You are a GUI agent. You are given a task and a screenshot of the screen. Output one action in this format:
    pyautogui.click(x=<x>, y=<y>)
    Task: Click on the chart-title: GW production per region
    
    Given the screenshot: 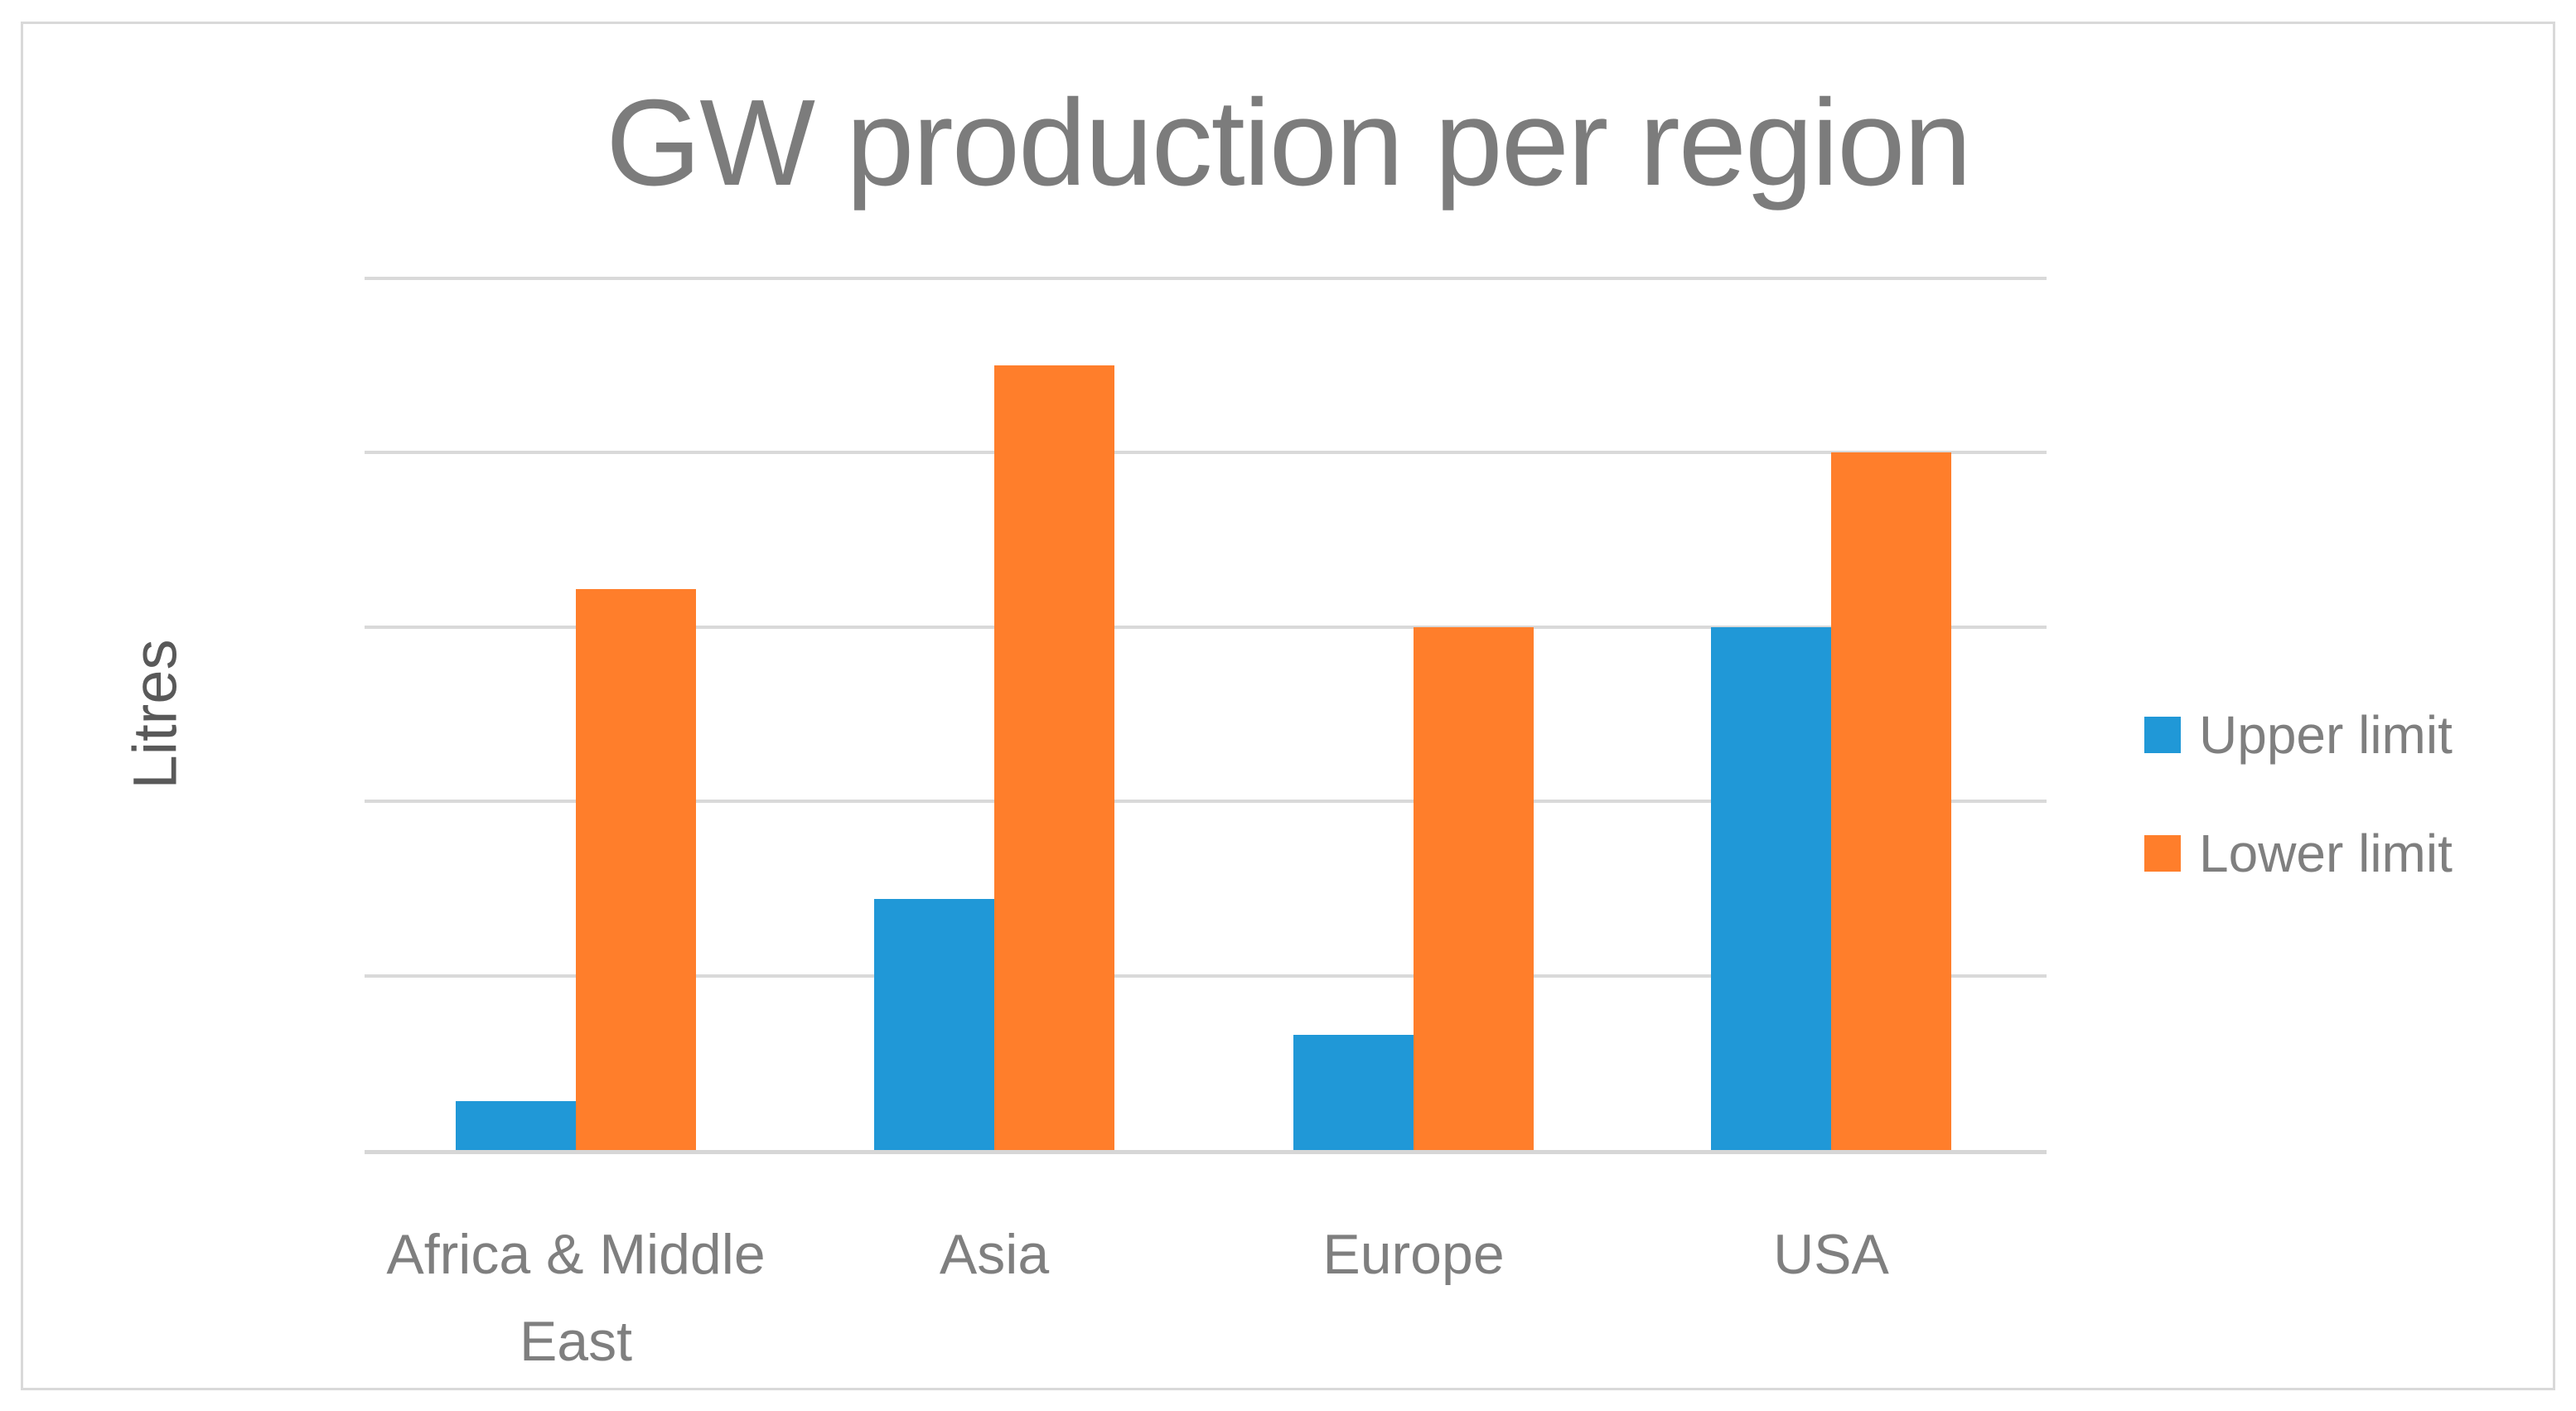 What is the action you would take?
    pyautogui.click(x=1289, y=143)
    